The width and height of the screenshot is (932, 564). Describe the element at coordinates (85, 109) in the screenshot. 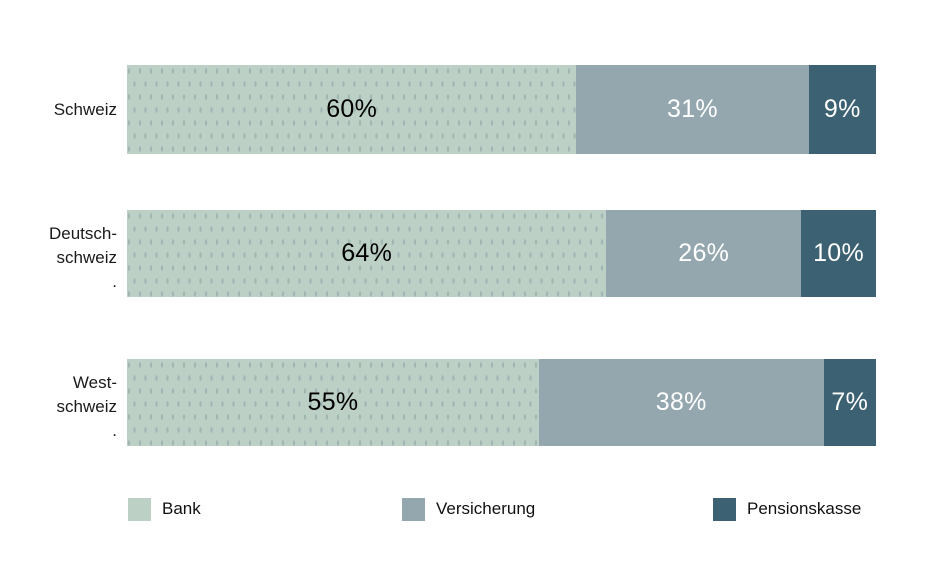

I see `row-label-line: Schweiz` at that location.